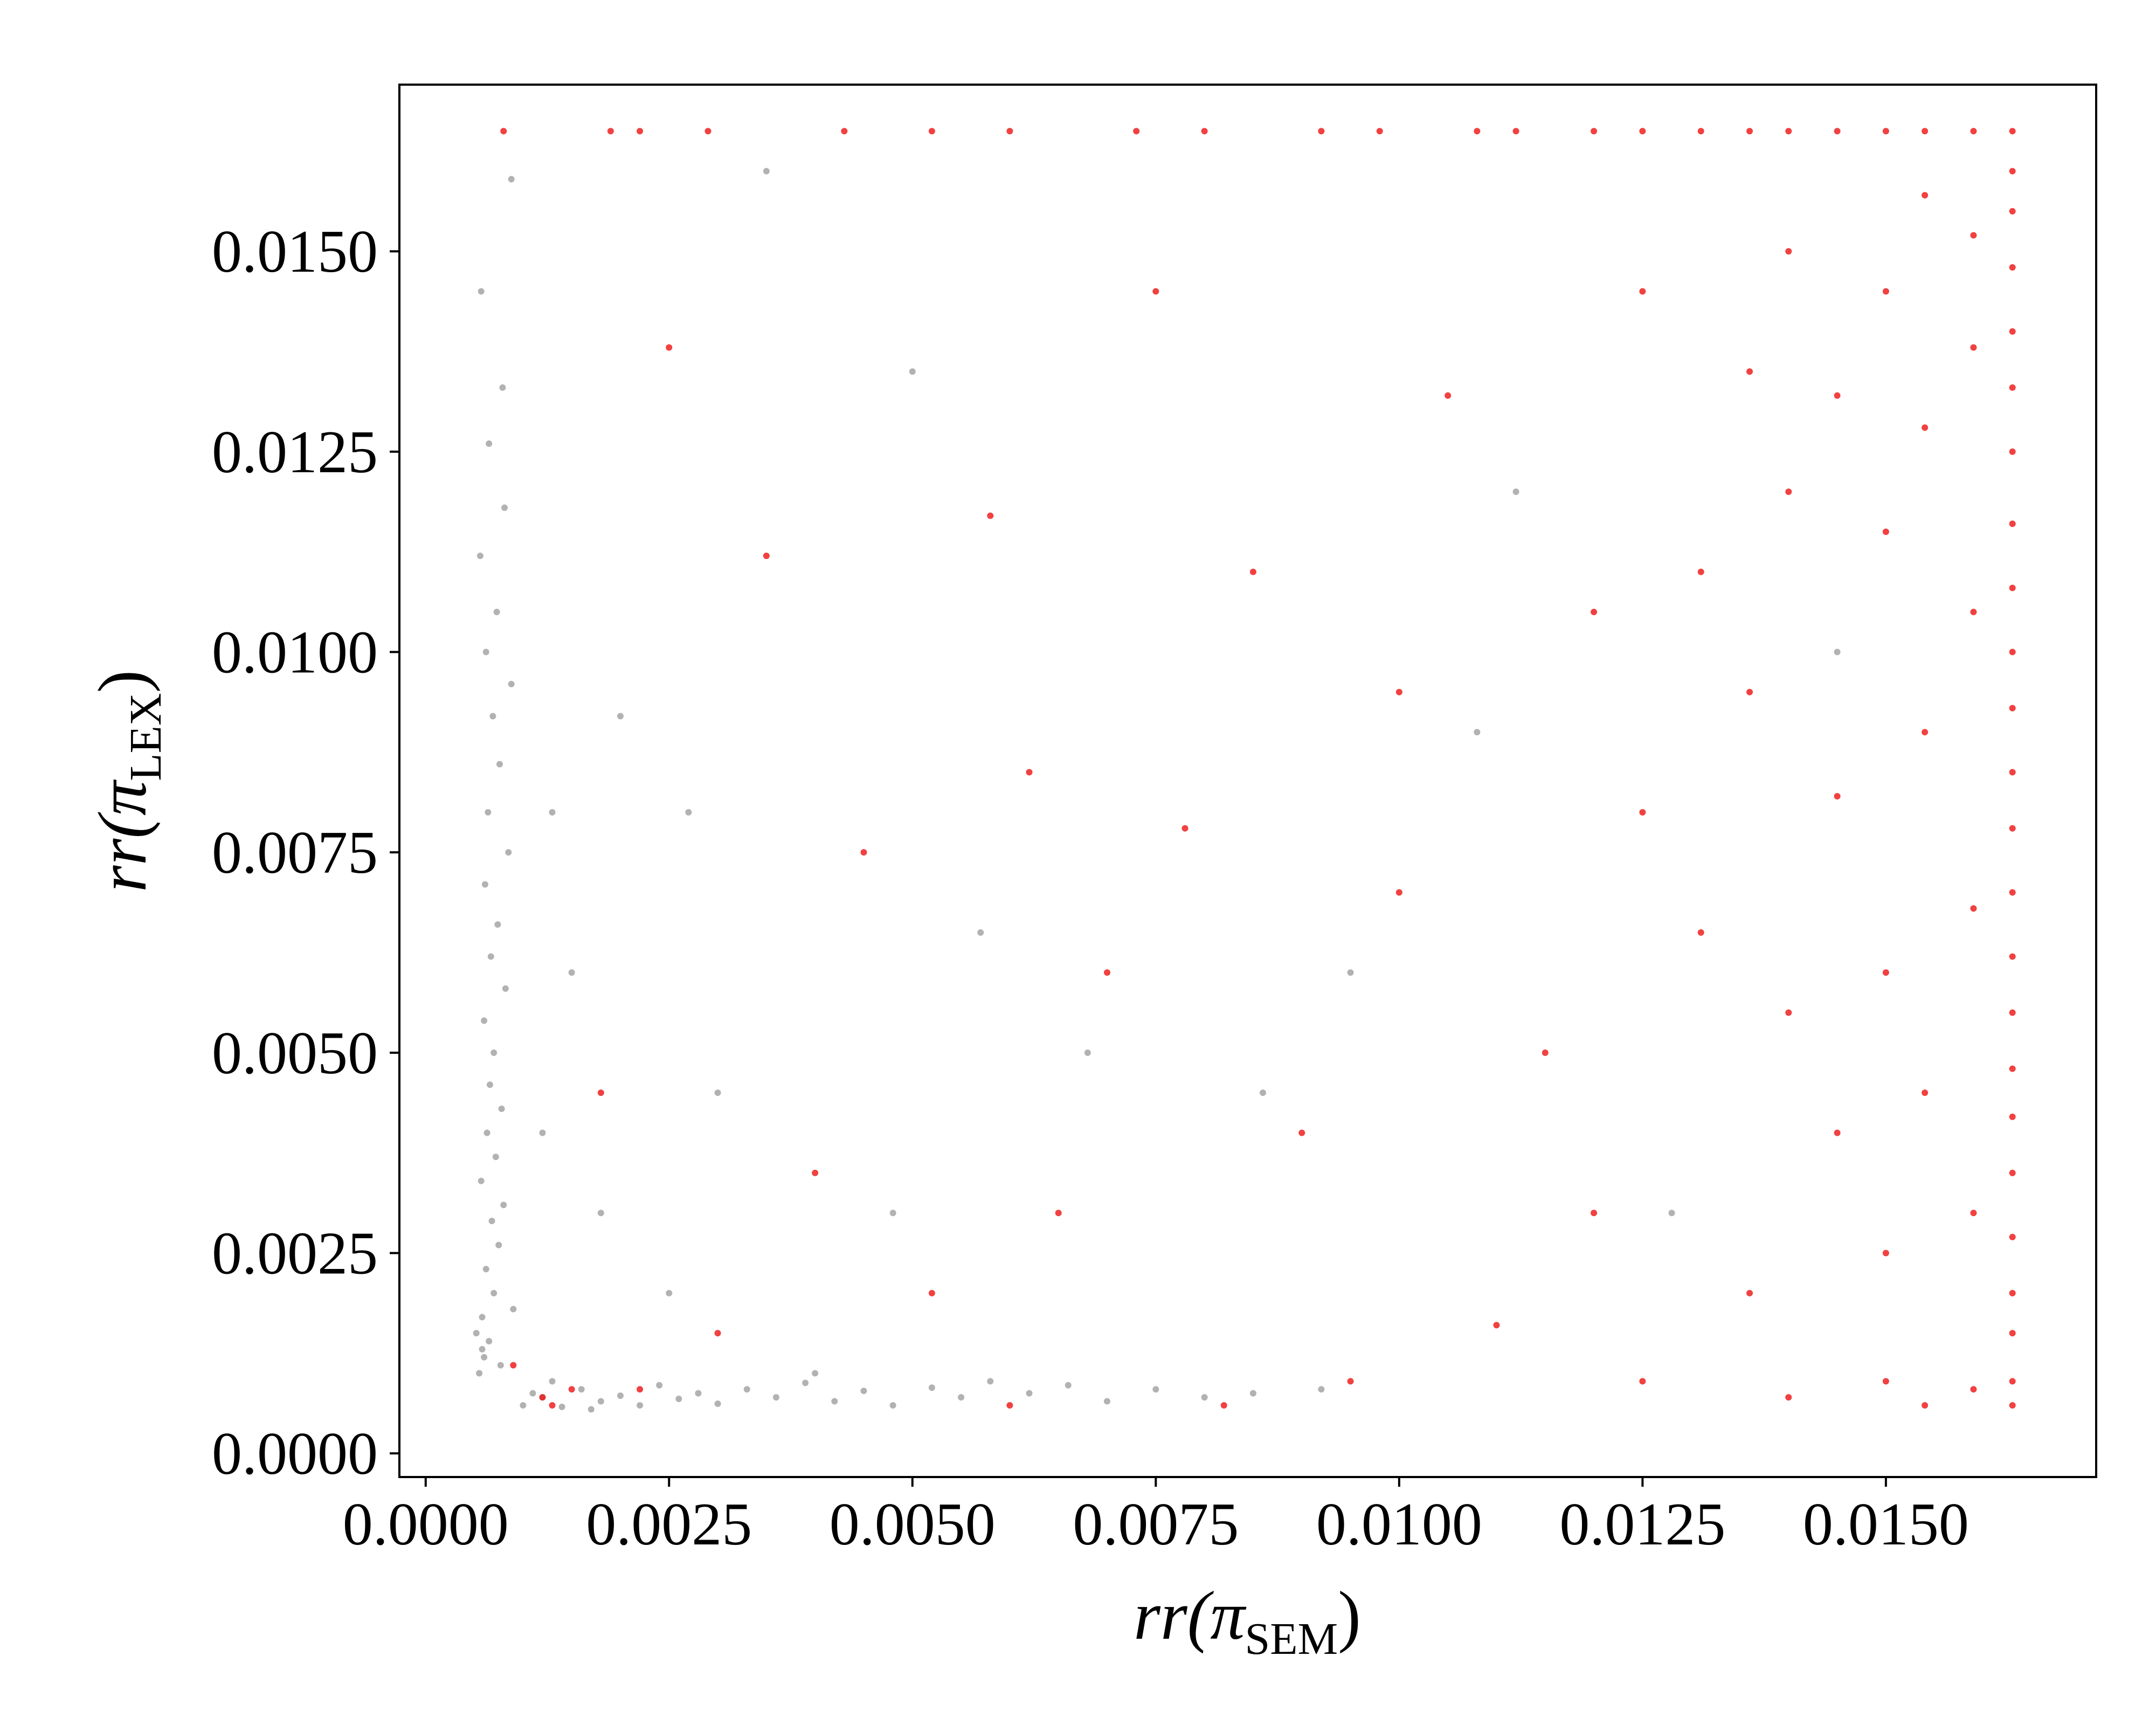  I want to click on y-label-close: ), so click(122, 681).